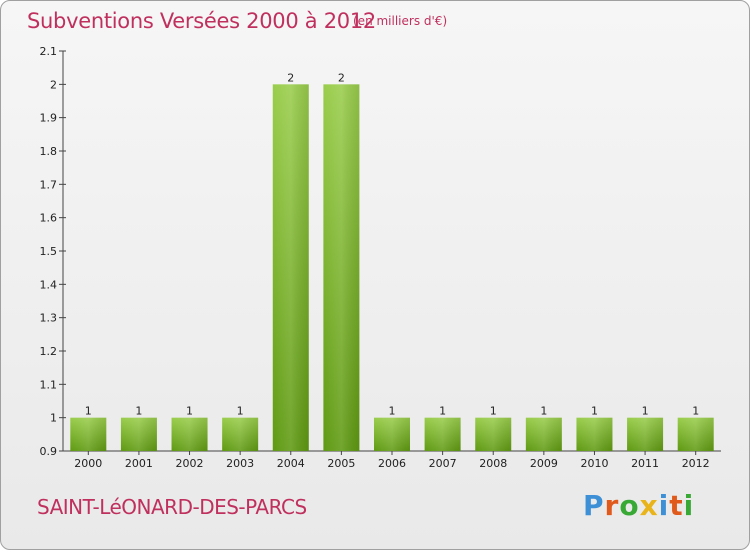 This screenshot has height=550, width=750. Describe the element at coordinates (49, 151) in the screenshot. I see `y-tick-label: 1.8` at that location.